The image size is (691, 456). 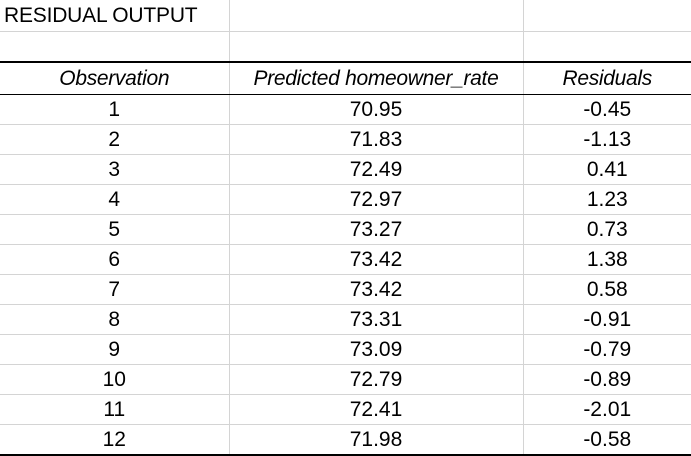 I want to click on table-row: 10 72.79 -0.89, so click(x=345, y=379).